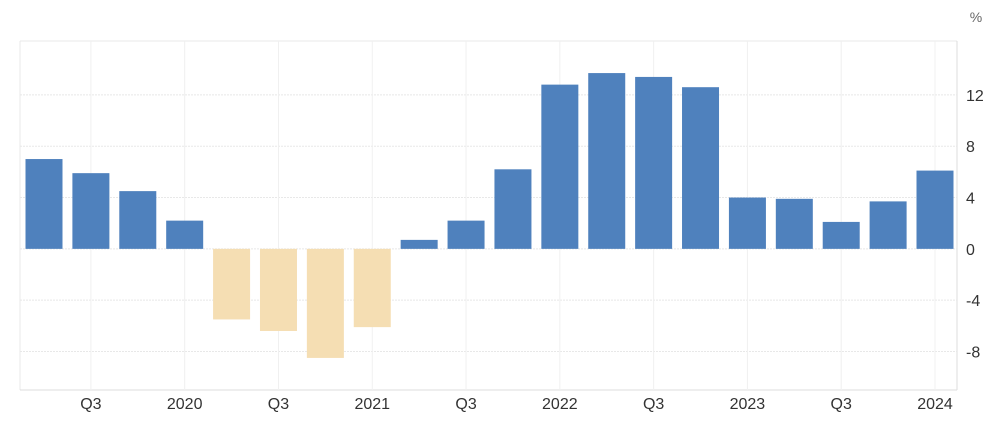  I want to click on y-tick-label: -8, so click(973, 353).